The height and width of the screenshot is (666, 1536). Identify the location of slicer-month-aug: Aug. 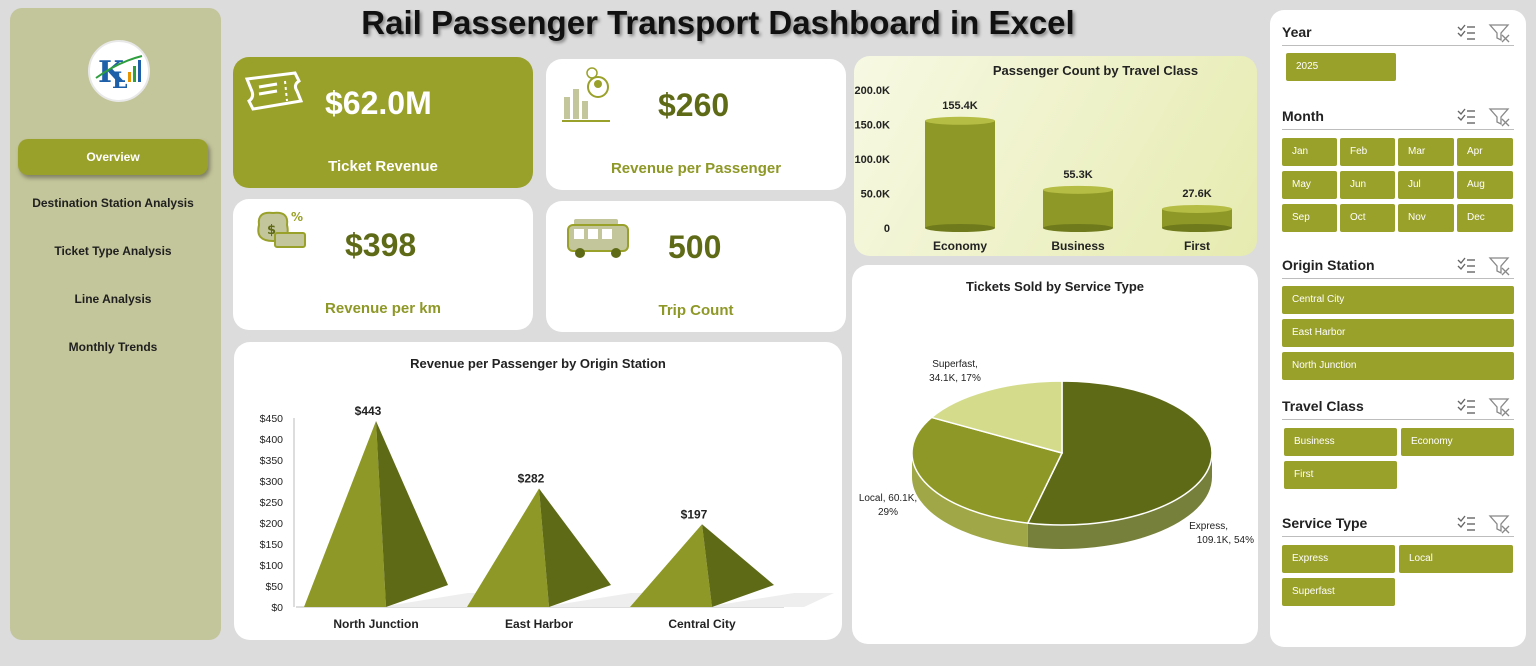
(1485, 185).